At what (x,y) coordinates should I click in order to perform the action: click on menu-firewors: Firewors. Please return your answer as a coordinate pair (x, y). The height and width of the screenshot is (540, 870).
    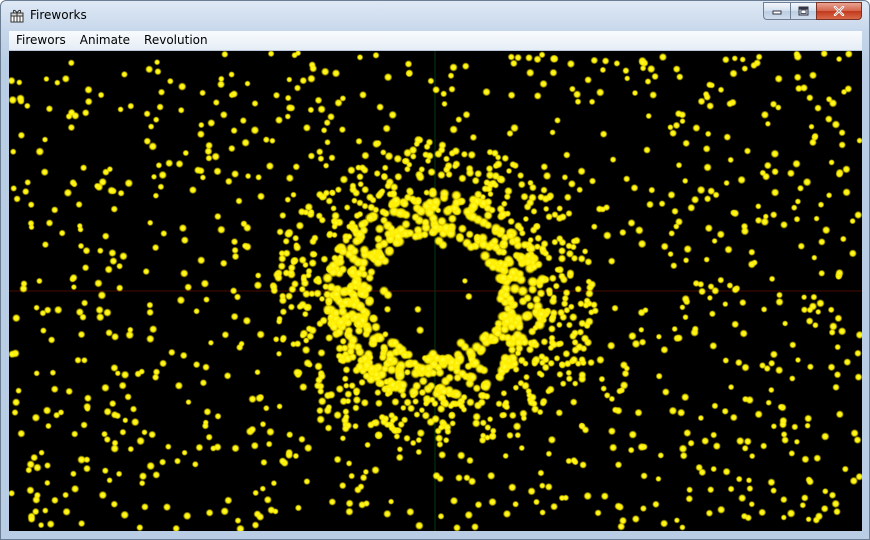
    Looking at the image, I should click on (41, 40).